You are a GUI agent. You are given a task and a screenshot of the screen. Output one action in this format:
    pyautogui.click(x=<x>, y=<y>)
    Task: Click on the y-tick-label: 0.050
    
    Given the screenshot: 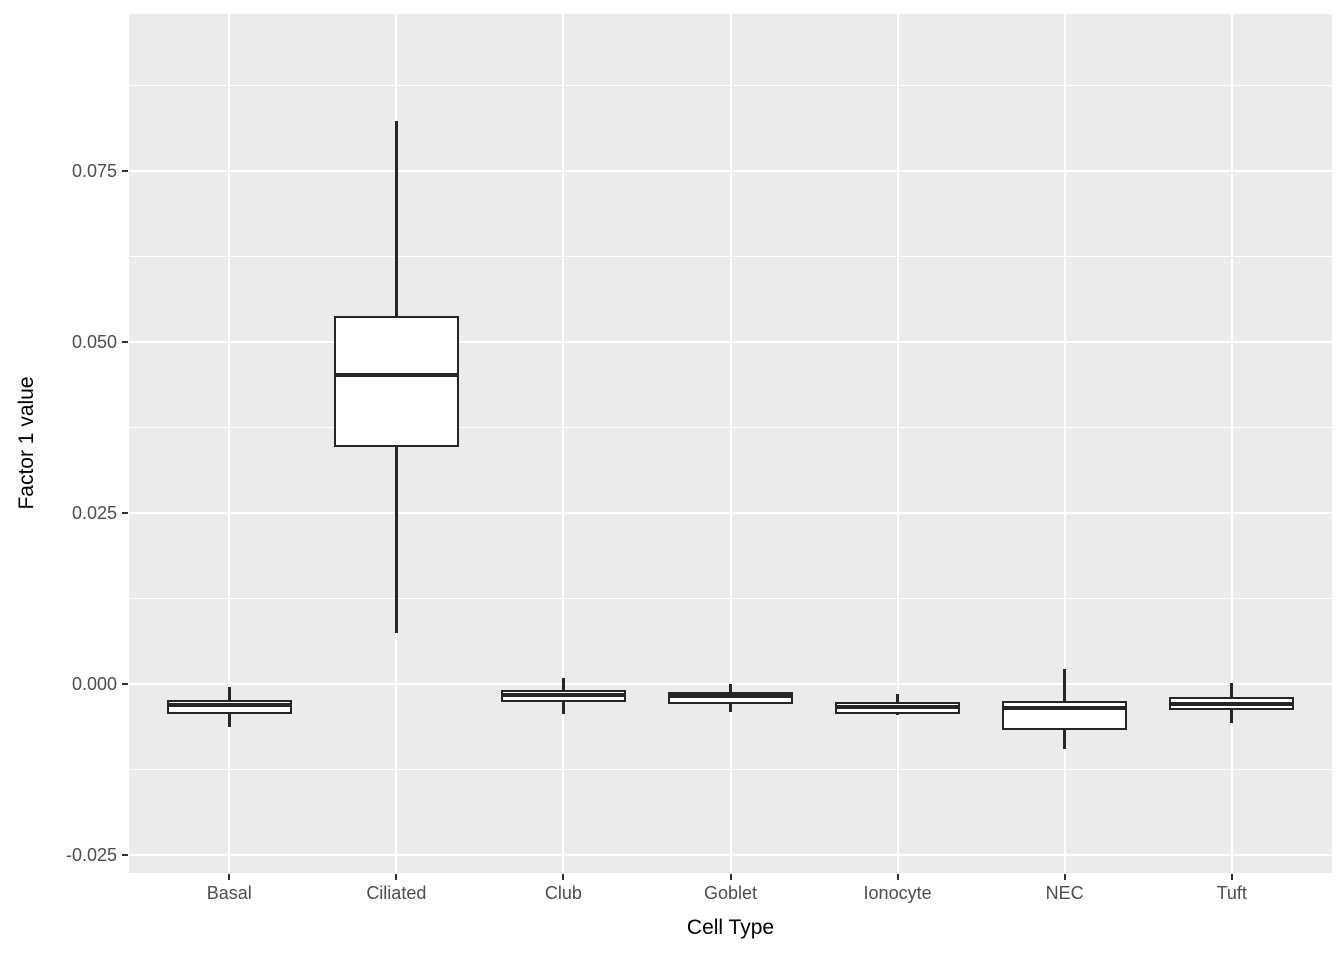 What is the action you would take?
    pyautogui.click(x=94, y=342)
    